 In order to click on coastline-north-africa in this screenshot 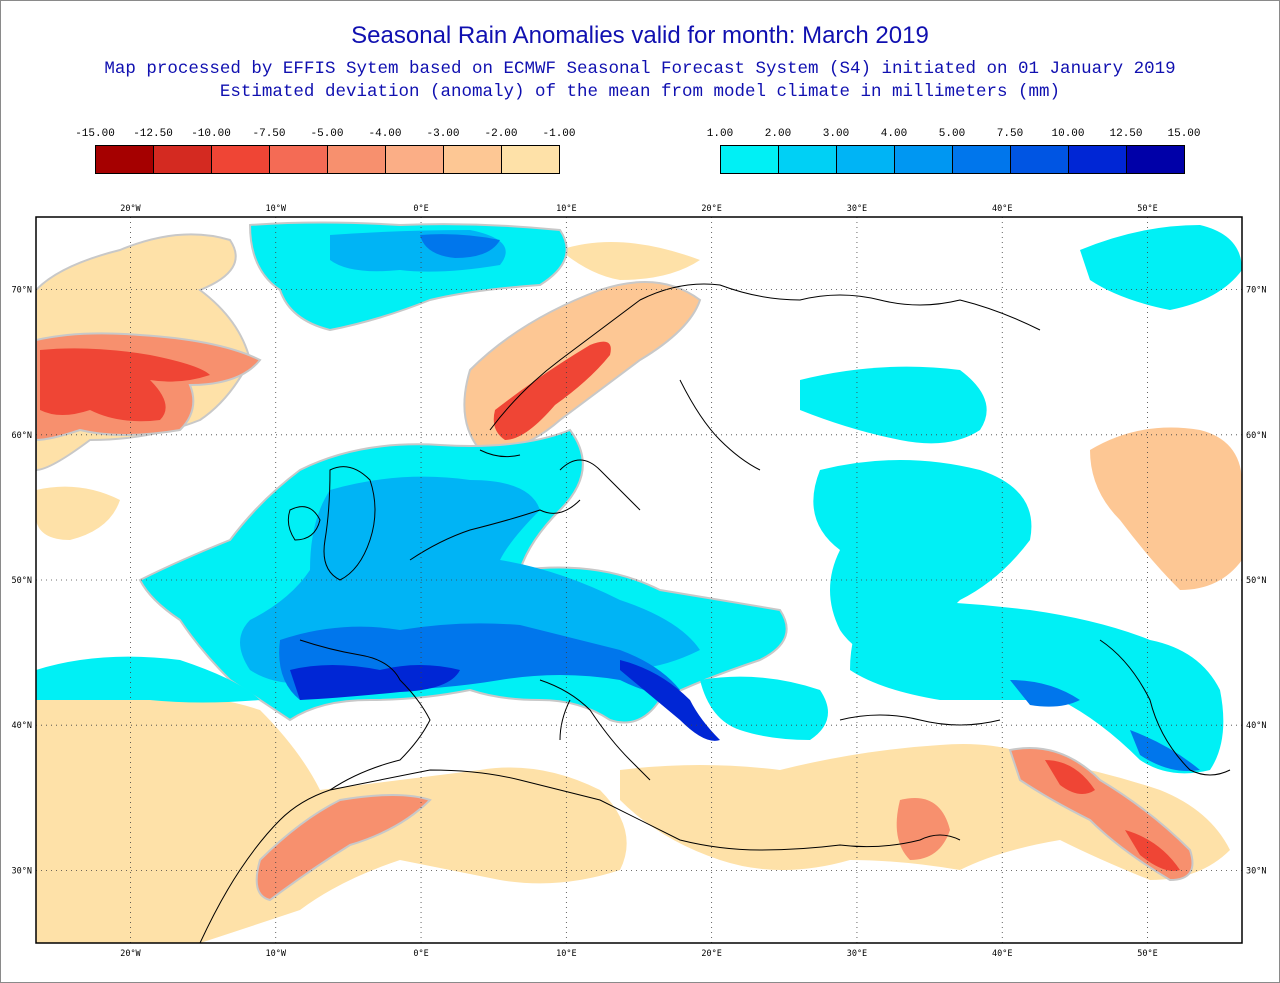, I will do `click(645, 810)`.